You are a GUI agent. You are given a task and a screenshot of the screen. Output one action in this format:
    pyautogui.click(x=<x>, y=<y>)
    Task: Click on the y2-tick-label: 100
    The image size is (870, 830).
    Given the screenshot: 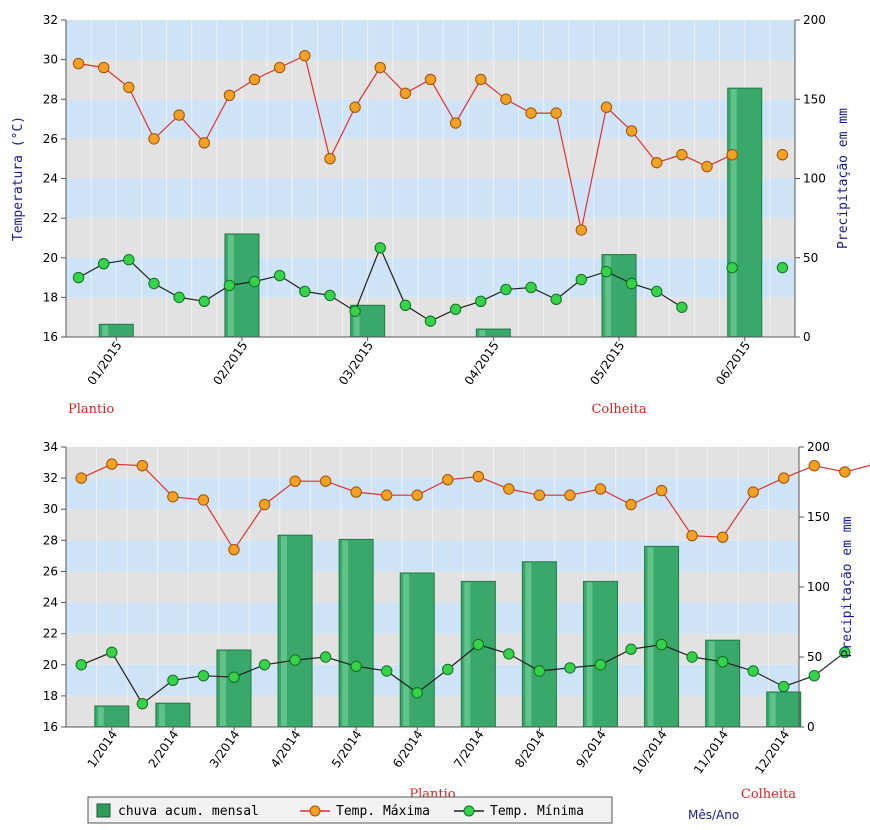 What is the action you would take?
    pyautogui.click(x=814, y=179)
    